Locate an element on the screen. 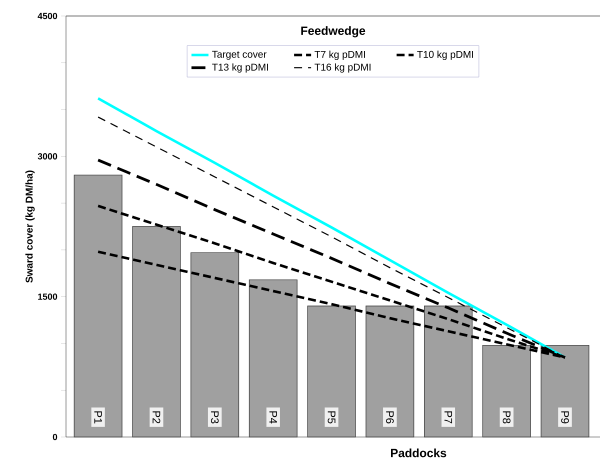 The width and height of the screenshot is (604, 470). x-tick-label: P7 is located at coordinates (448, 417).